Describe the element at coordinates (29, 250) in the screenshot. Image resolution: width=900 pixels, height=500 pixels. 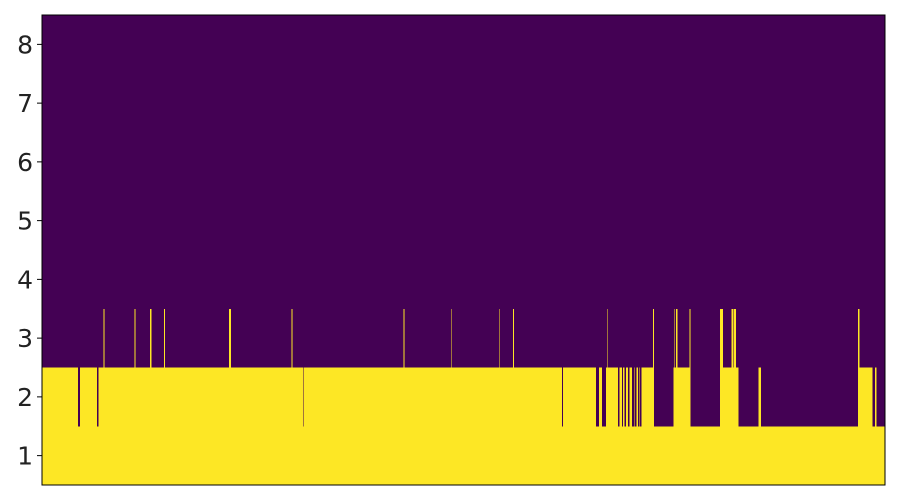
I see `y-axis: 1 2 3 4 5 6 7 8` at that location.